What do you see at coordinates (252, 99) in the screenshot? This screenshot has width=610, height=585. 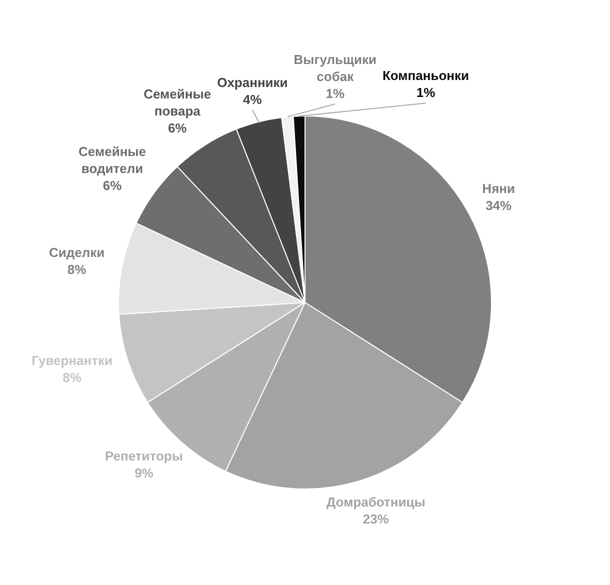 I see `data-label: 4%` at bounding box center [252, 99].